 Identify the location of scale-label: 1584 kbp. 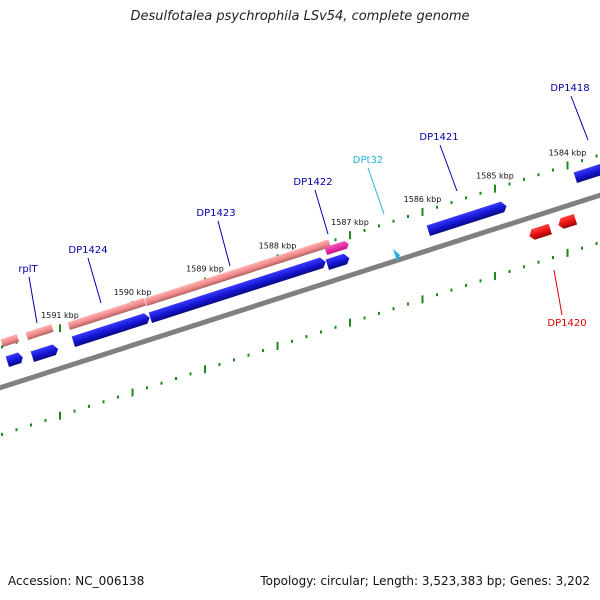
(568, 152).